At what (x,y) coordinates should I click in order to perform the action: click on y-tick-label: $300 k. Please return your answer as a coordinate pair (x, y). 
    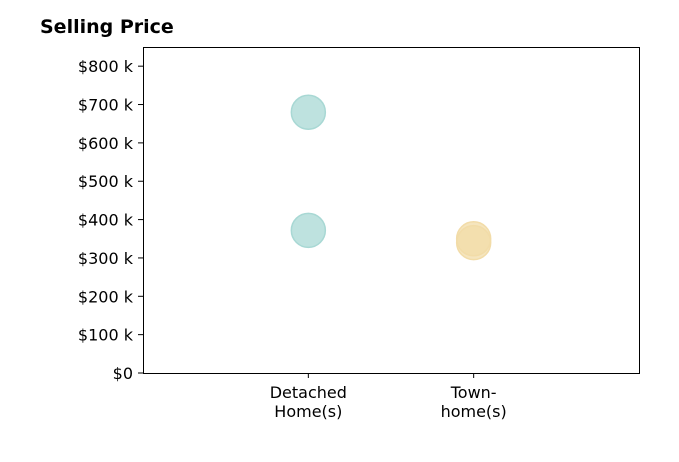
    Looking at the image, I should click on (106, 258).